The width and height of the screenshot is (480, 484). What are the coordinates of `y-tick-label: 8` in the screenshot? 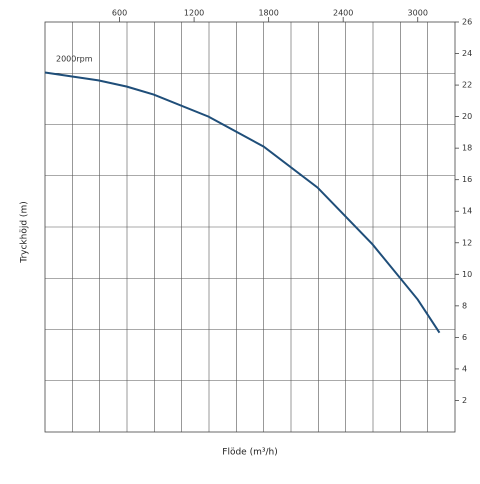 It's located at (464, 305).